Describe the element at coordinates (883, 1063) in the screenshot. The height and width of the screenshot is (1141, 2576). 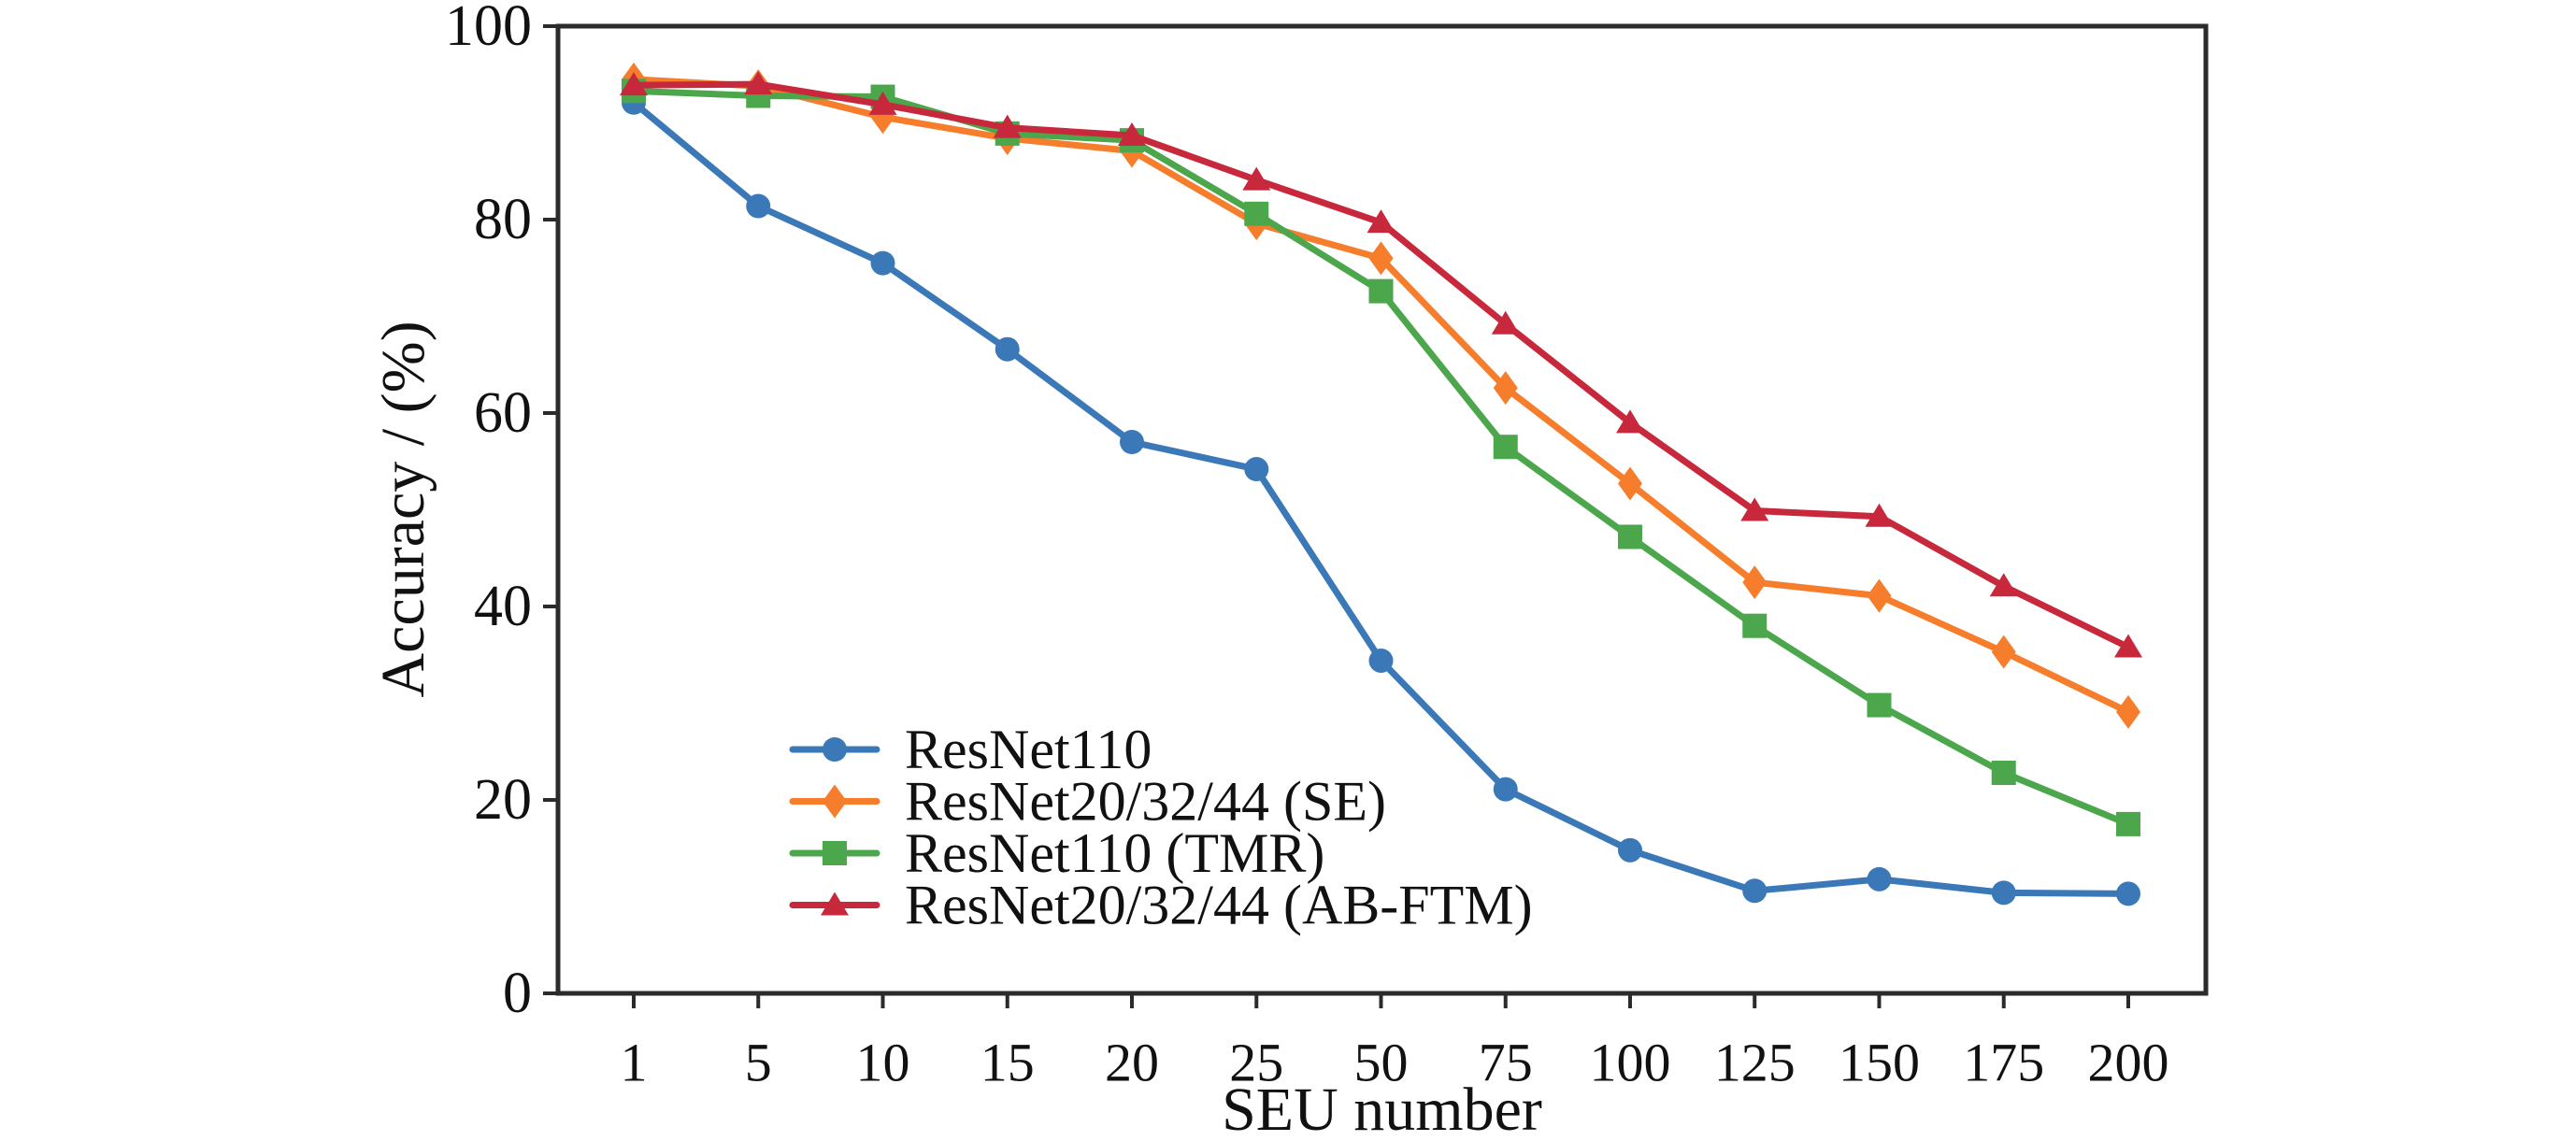
I see `x-tick-label: 10` at that location.